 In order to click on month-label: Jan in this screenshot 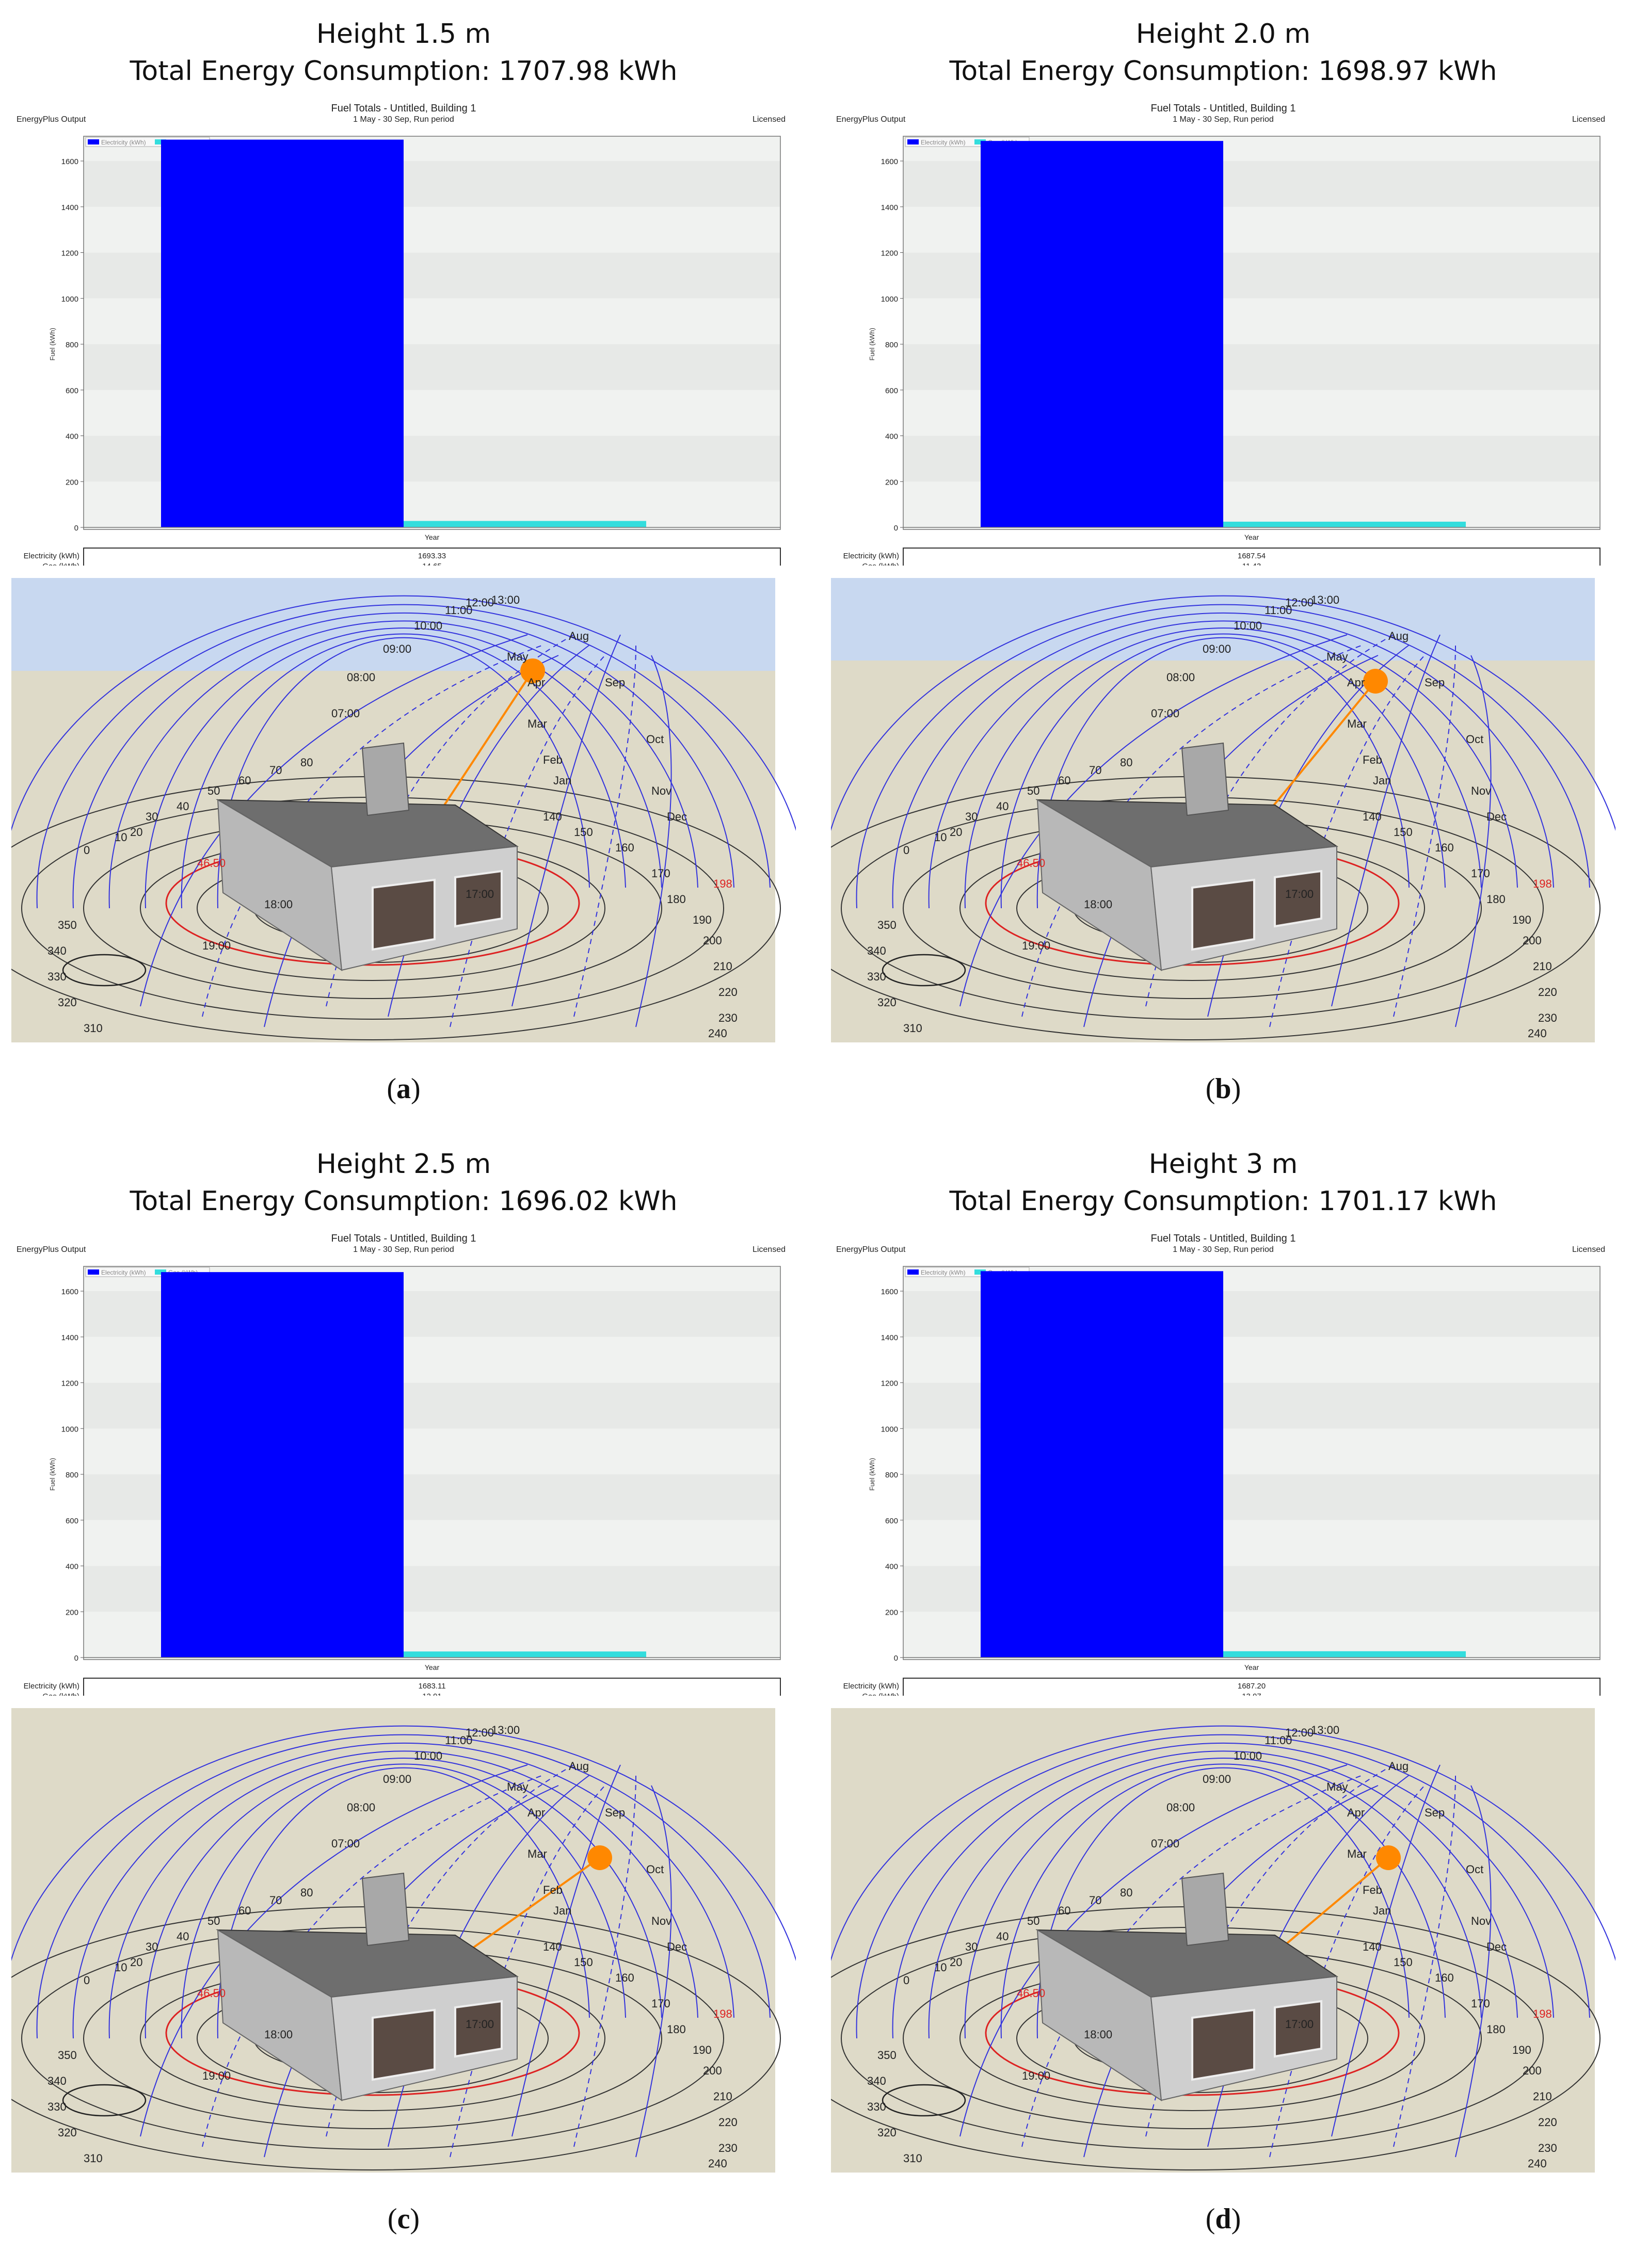, I will do `click(1382, 780)`.